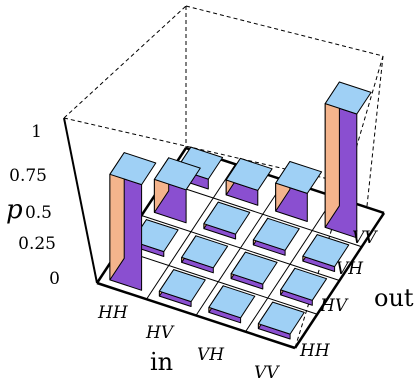 The image size is (417, 384). I want to click on z-tick-0: 0, so click(54, 279).